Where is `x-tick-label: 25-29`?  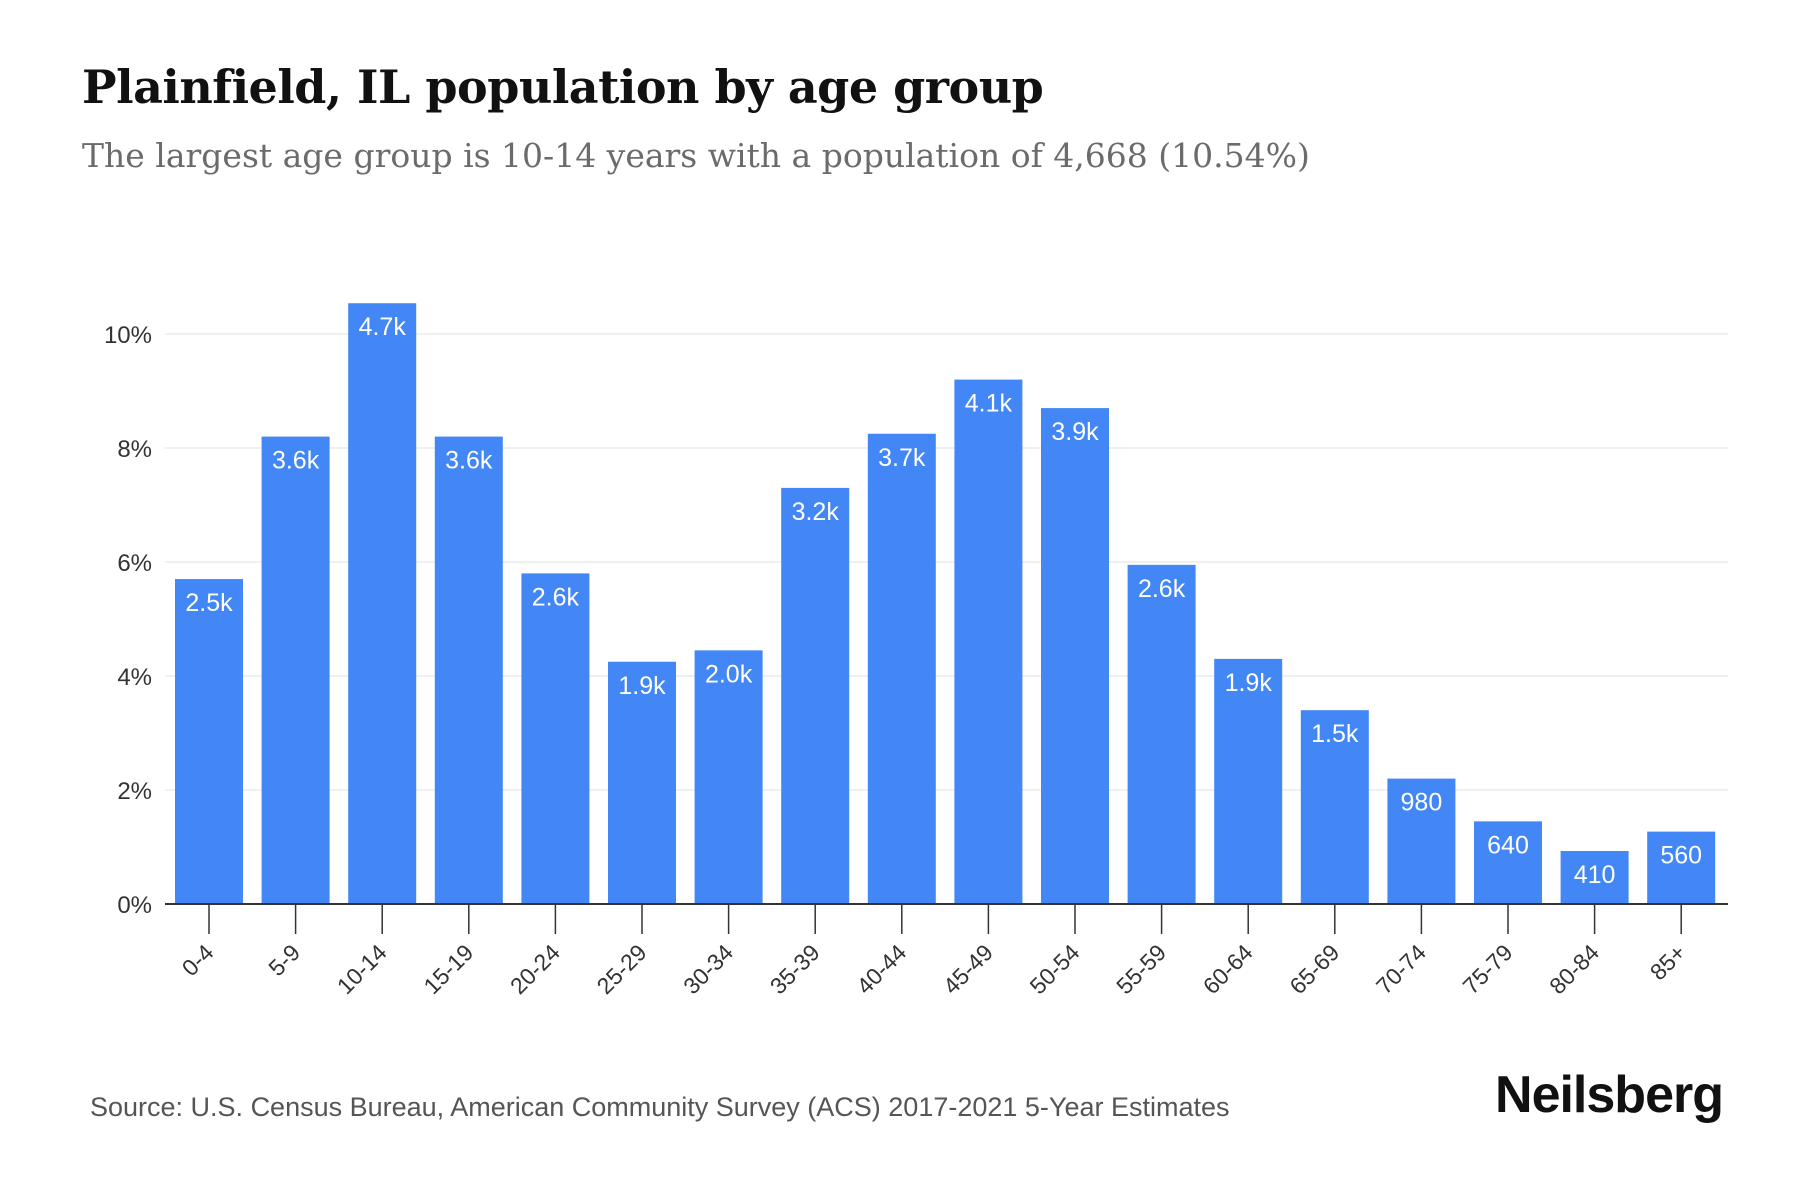
x-tick-label: 25-29 is located at coordinates (622, 969).